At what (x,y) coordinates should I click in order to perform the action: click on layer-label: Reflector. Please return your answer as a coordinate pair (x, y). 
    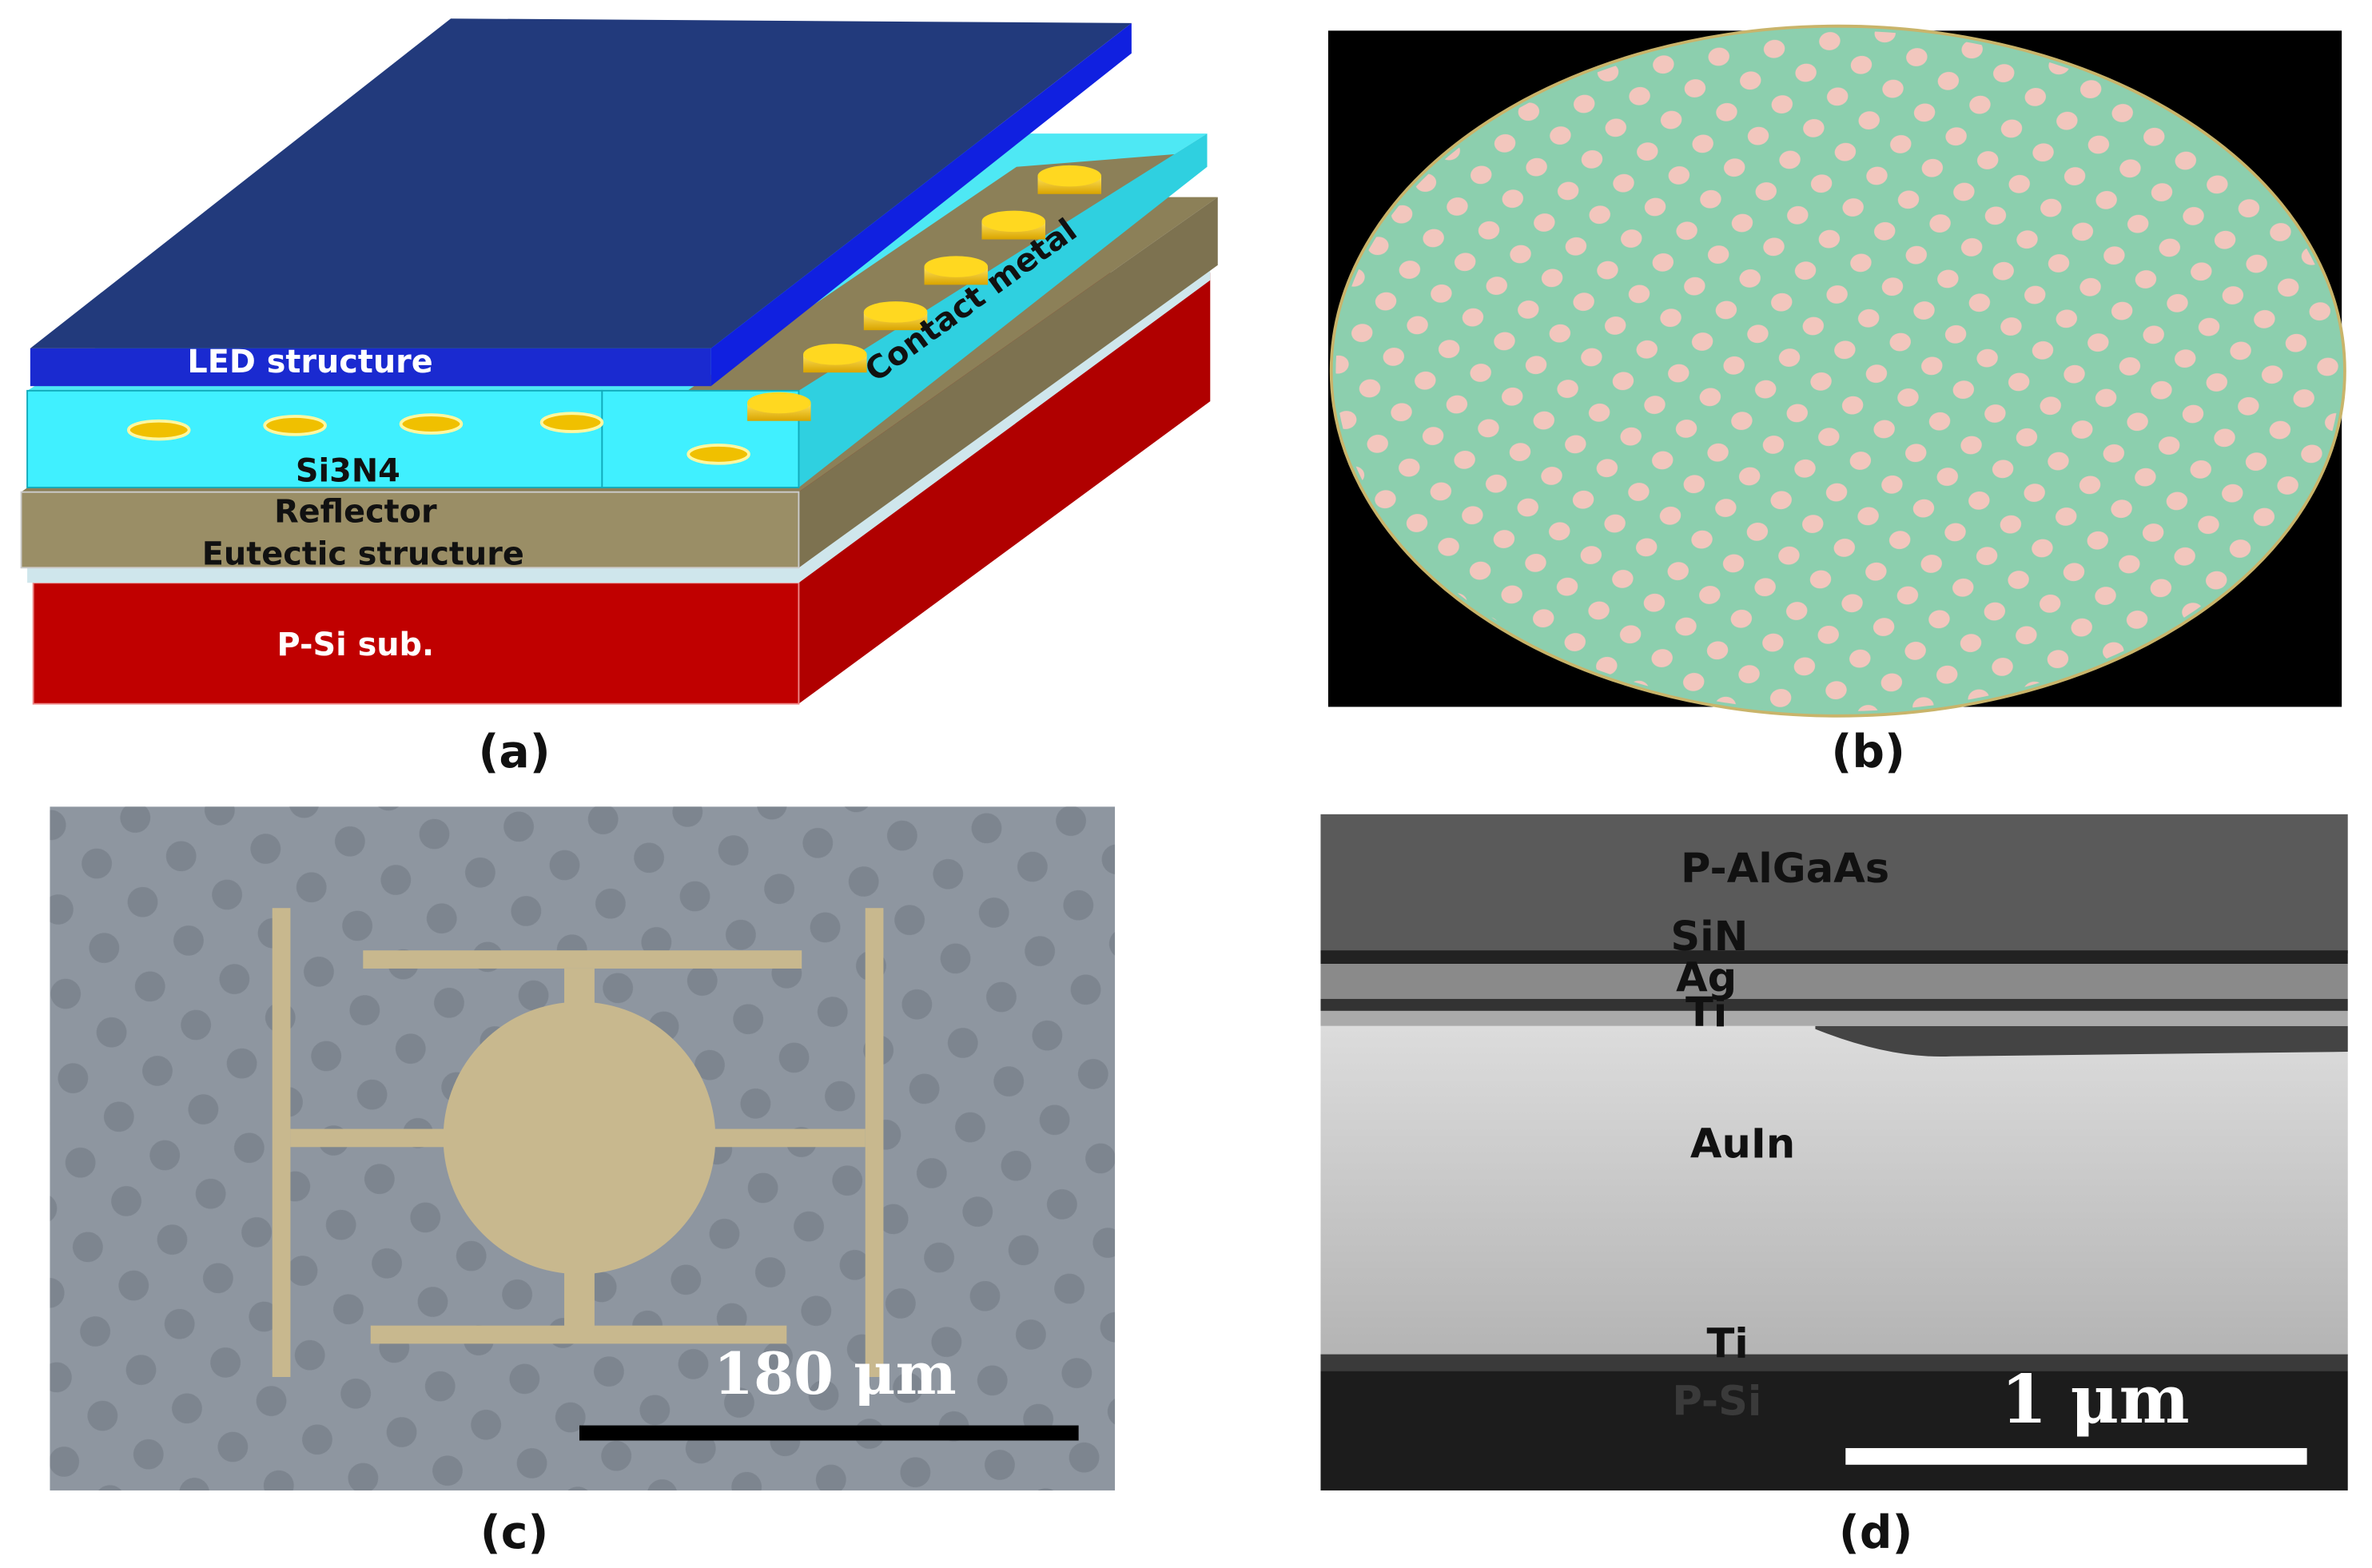
    Looking at the image, I should click on (355, 512).